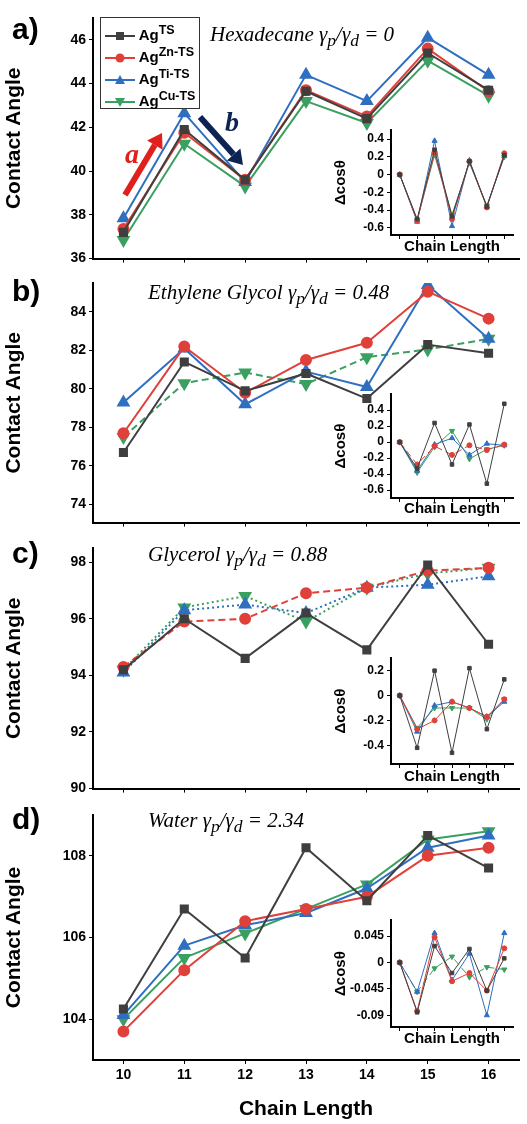 The image size is (527, 1124). I want to click on y-tick-label: 98, so click(78, 561).